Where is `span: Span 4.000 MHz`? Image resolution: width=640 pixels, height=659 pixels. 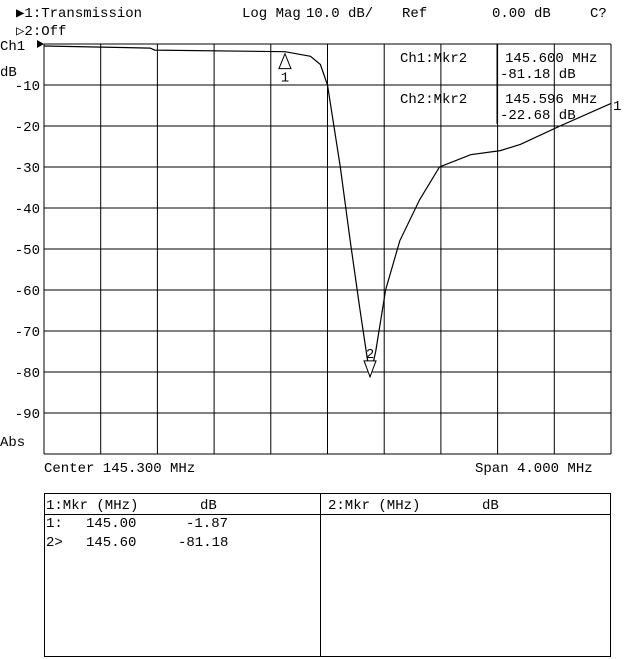
span: Span 4.000 MHz is located at coordinates (534, 469).